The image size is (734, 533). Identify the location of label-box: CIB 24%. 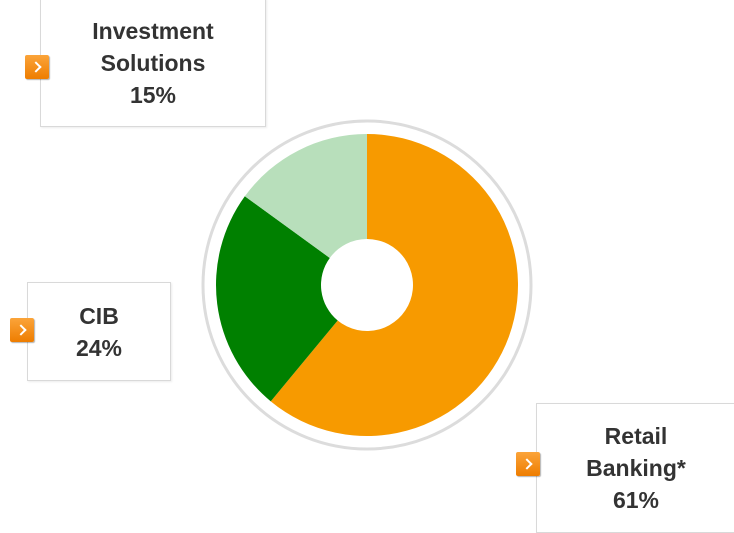
(99, 331).